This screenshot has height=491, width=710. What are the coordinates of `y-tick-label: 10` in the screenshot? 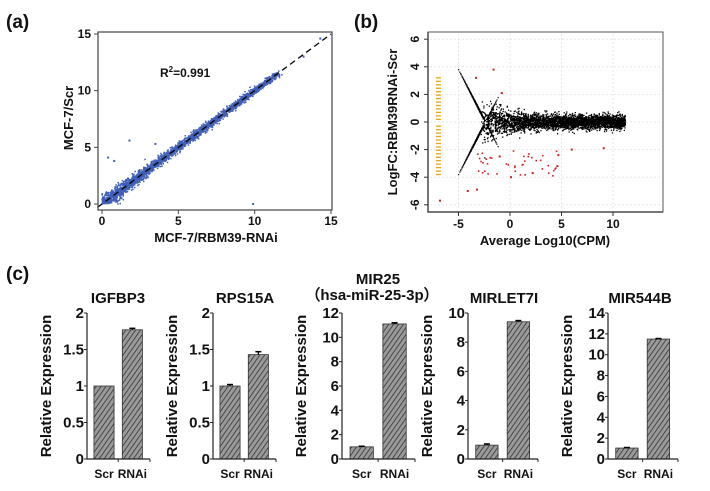 It's located at (85, 91).